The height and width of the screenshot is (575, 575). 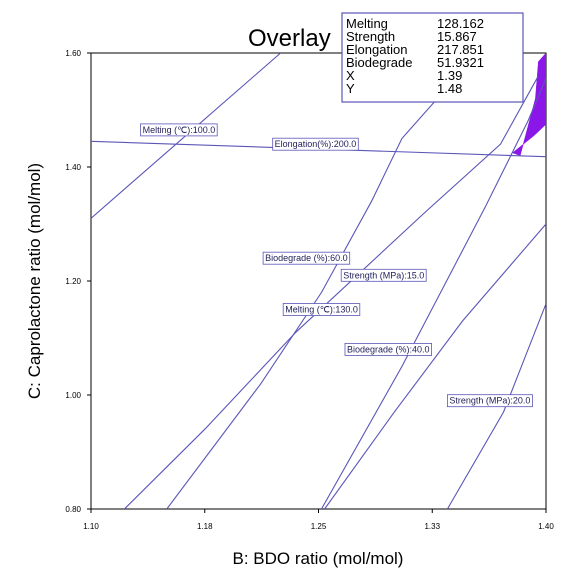 What do you see at coordinates (73, 281) in the screenshot?
I see `y-tick-label: 1.20` at bounding box center [73, 281].